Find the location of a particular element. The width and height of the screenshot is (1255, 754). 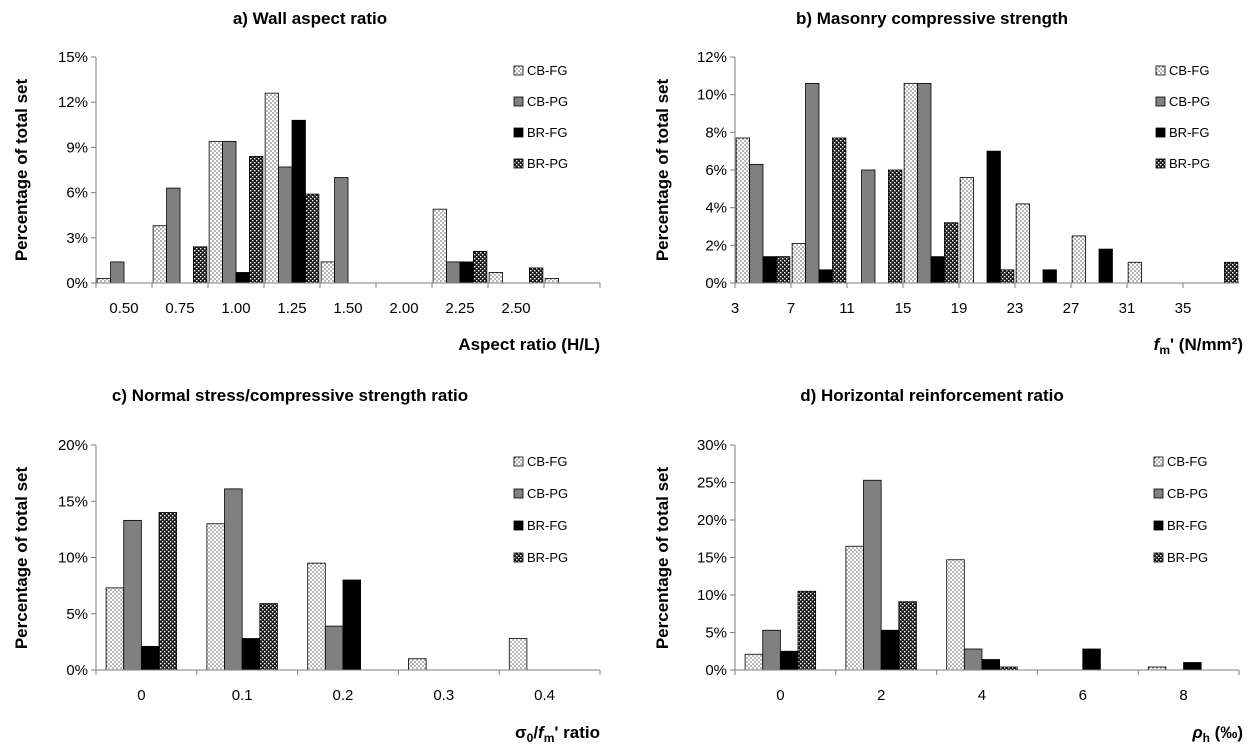

x-tick-label: 2.25 is located at coordinates (459, 308).